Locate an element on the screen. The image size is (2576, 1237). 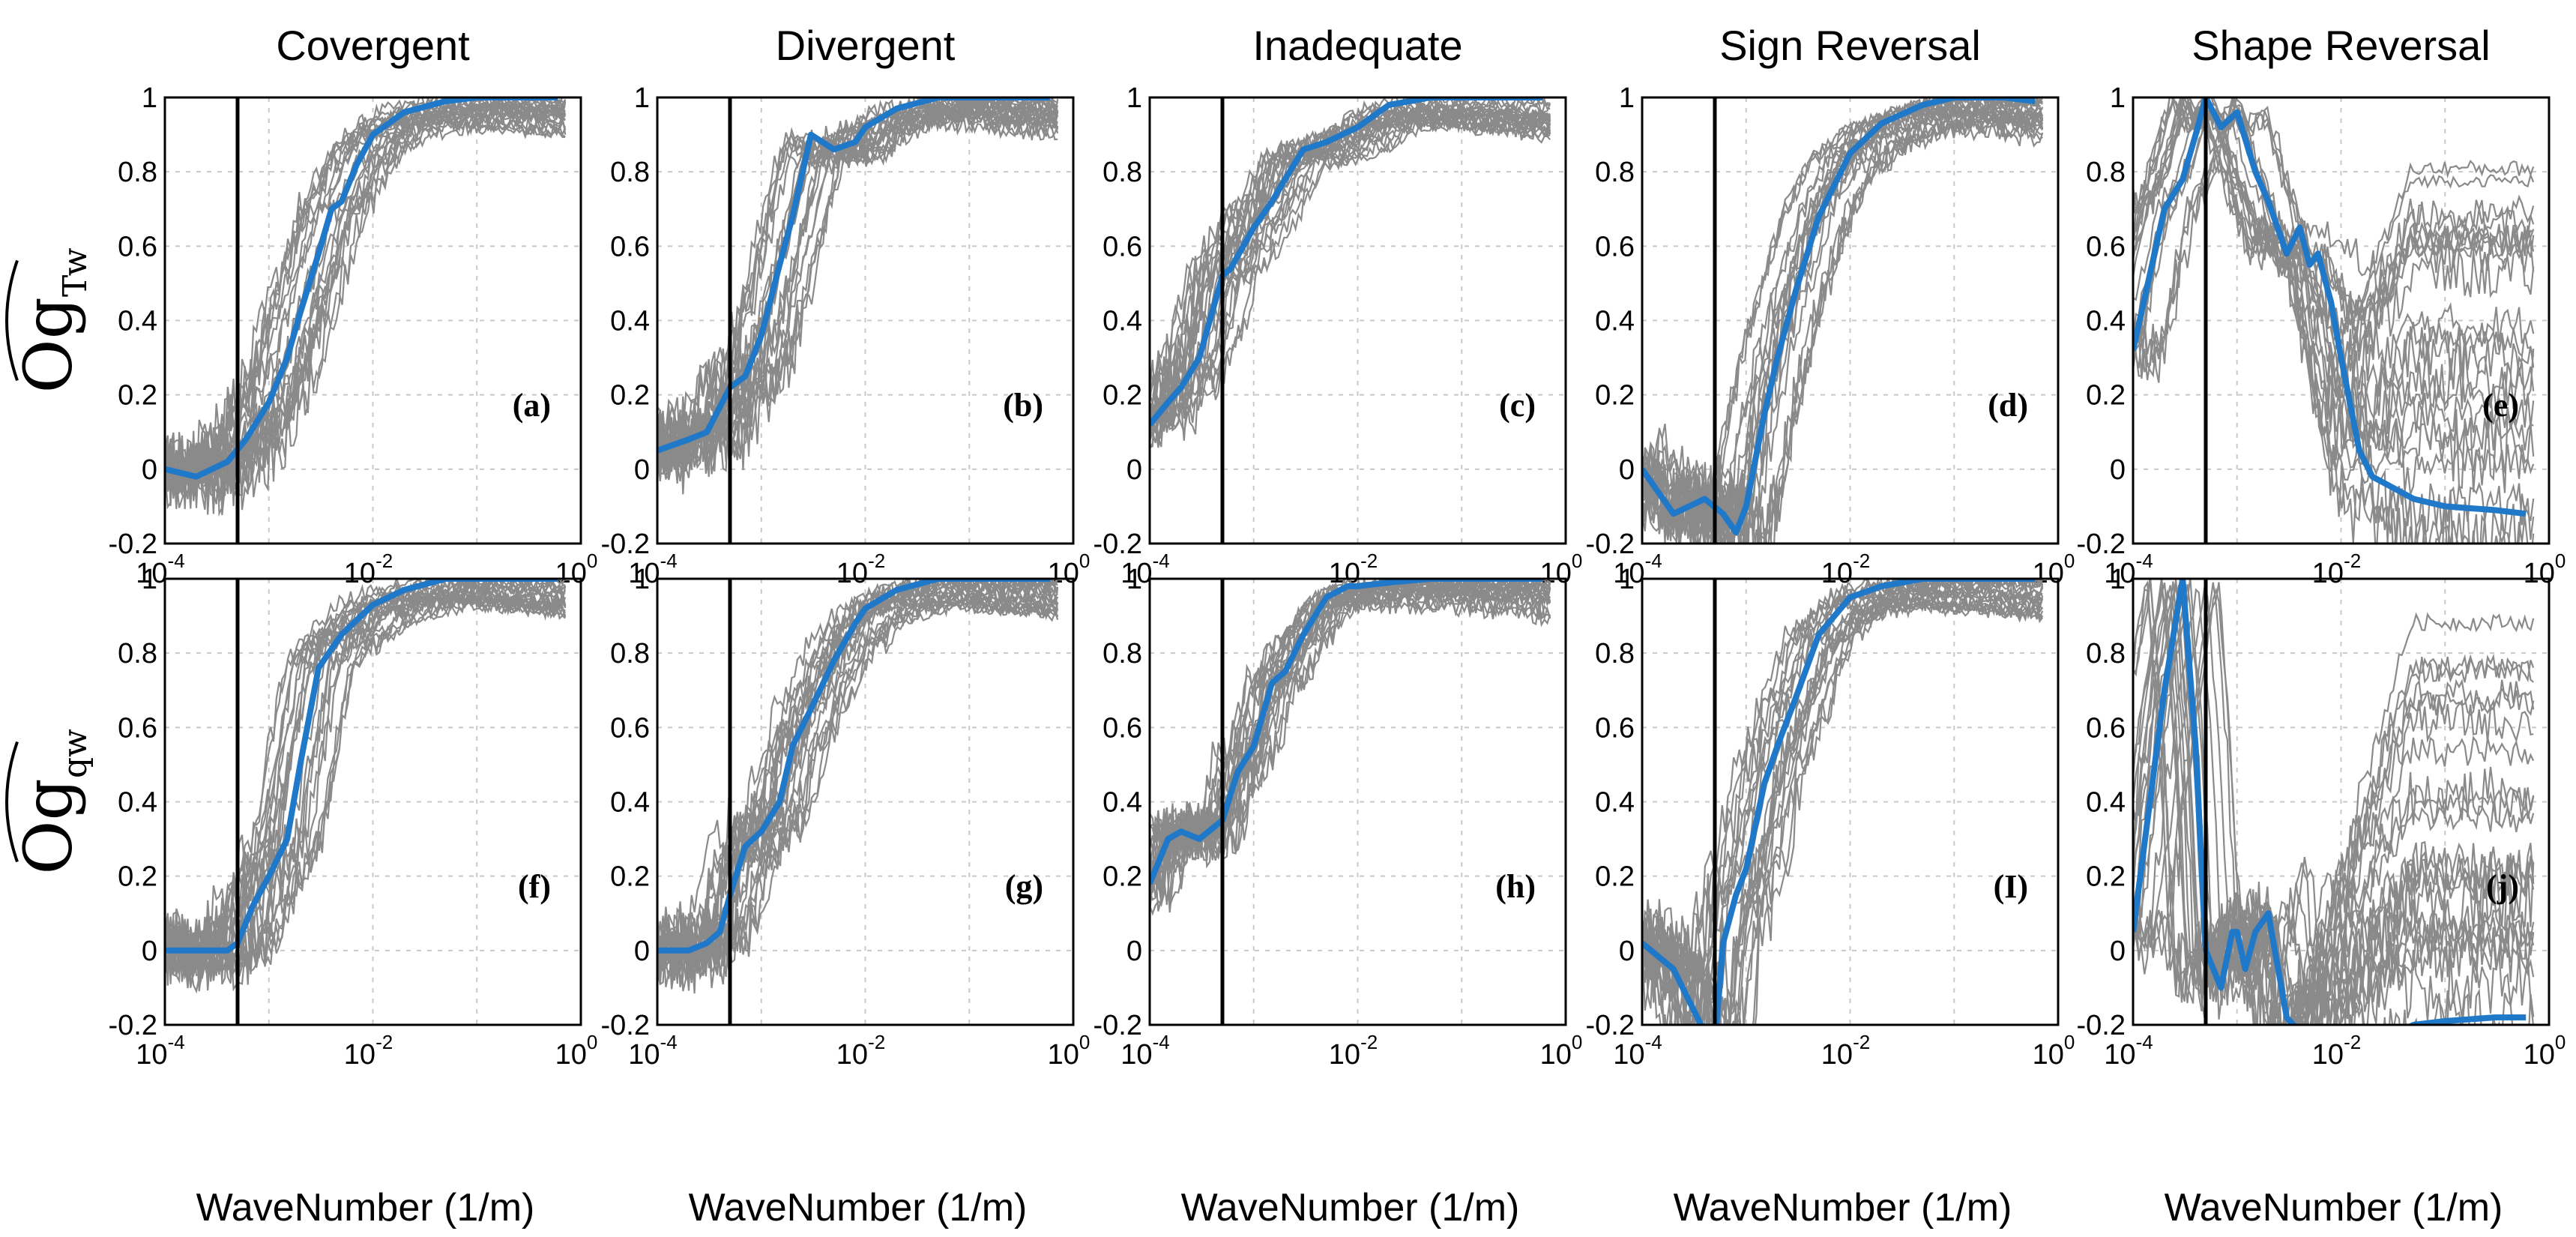
row-ylabel-2: Ogqw is located at coordinates (50, 802).